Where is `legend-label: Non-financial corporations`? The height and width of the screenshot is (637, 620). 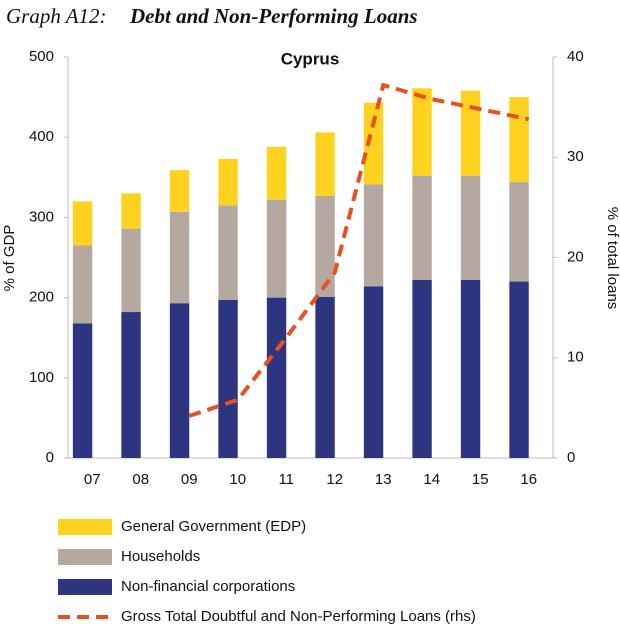
legend-label: Non-financial corporations is located at coordinates (208, 586).